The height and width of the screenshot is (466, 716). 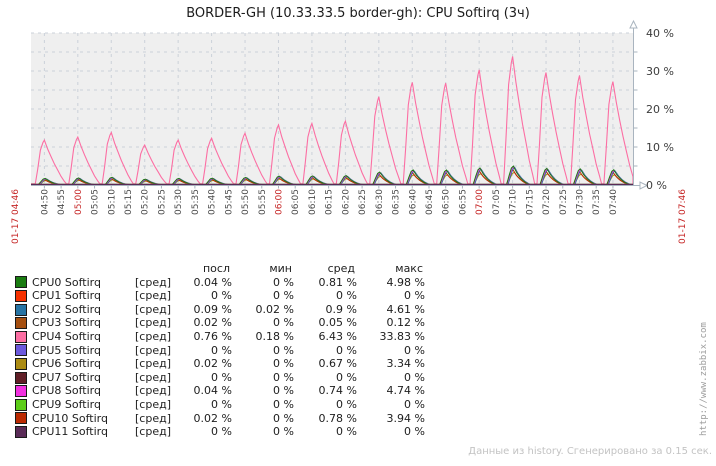 I want to click on legend-series-name: CPU2 Softirq, so click(x=66, y=309).